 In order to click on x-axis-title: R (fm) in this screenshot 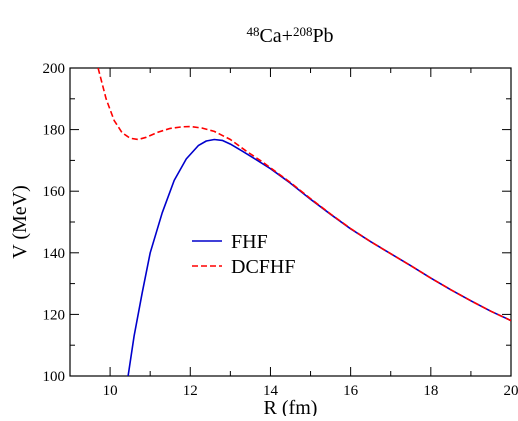, I will do `click(291, 406)`.